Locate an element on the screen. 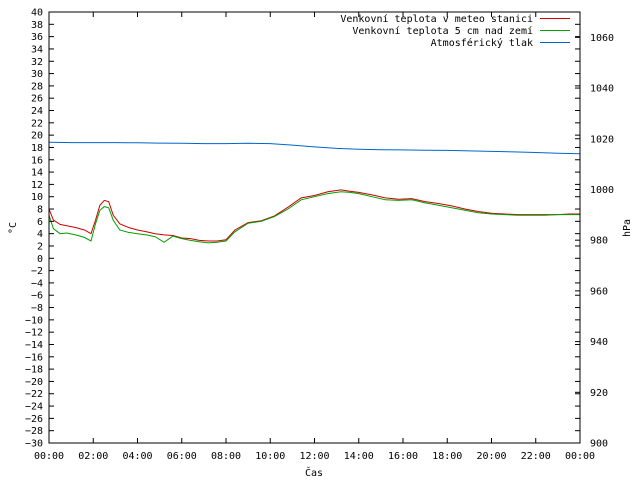 The height and width of the screenshot is (480, 640). y-left-tick-label: −8 is located at coordinates (37, 308).